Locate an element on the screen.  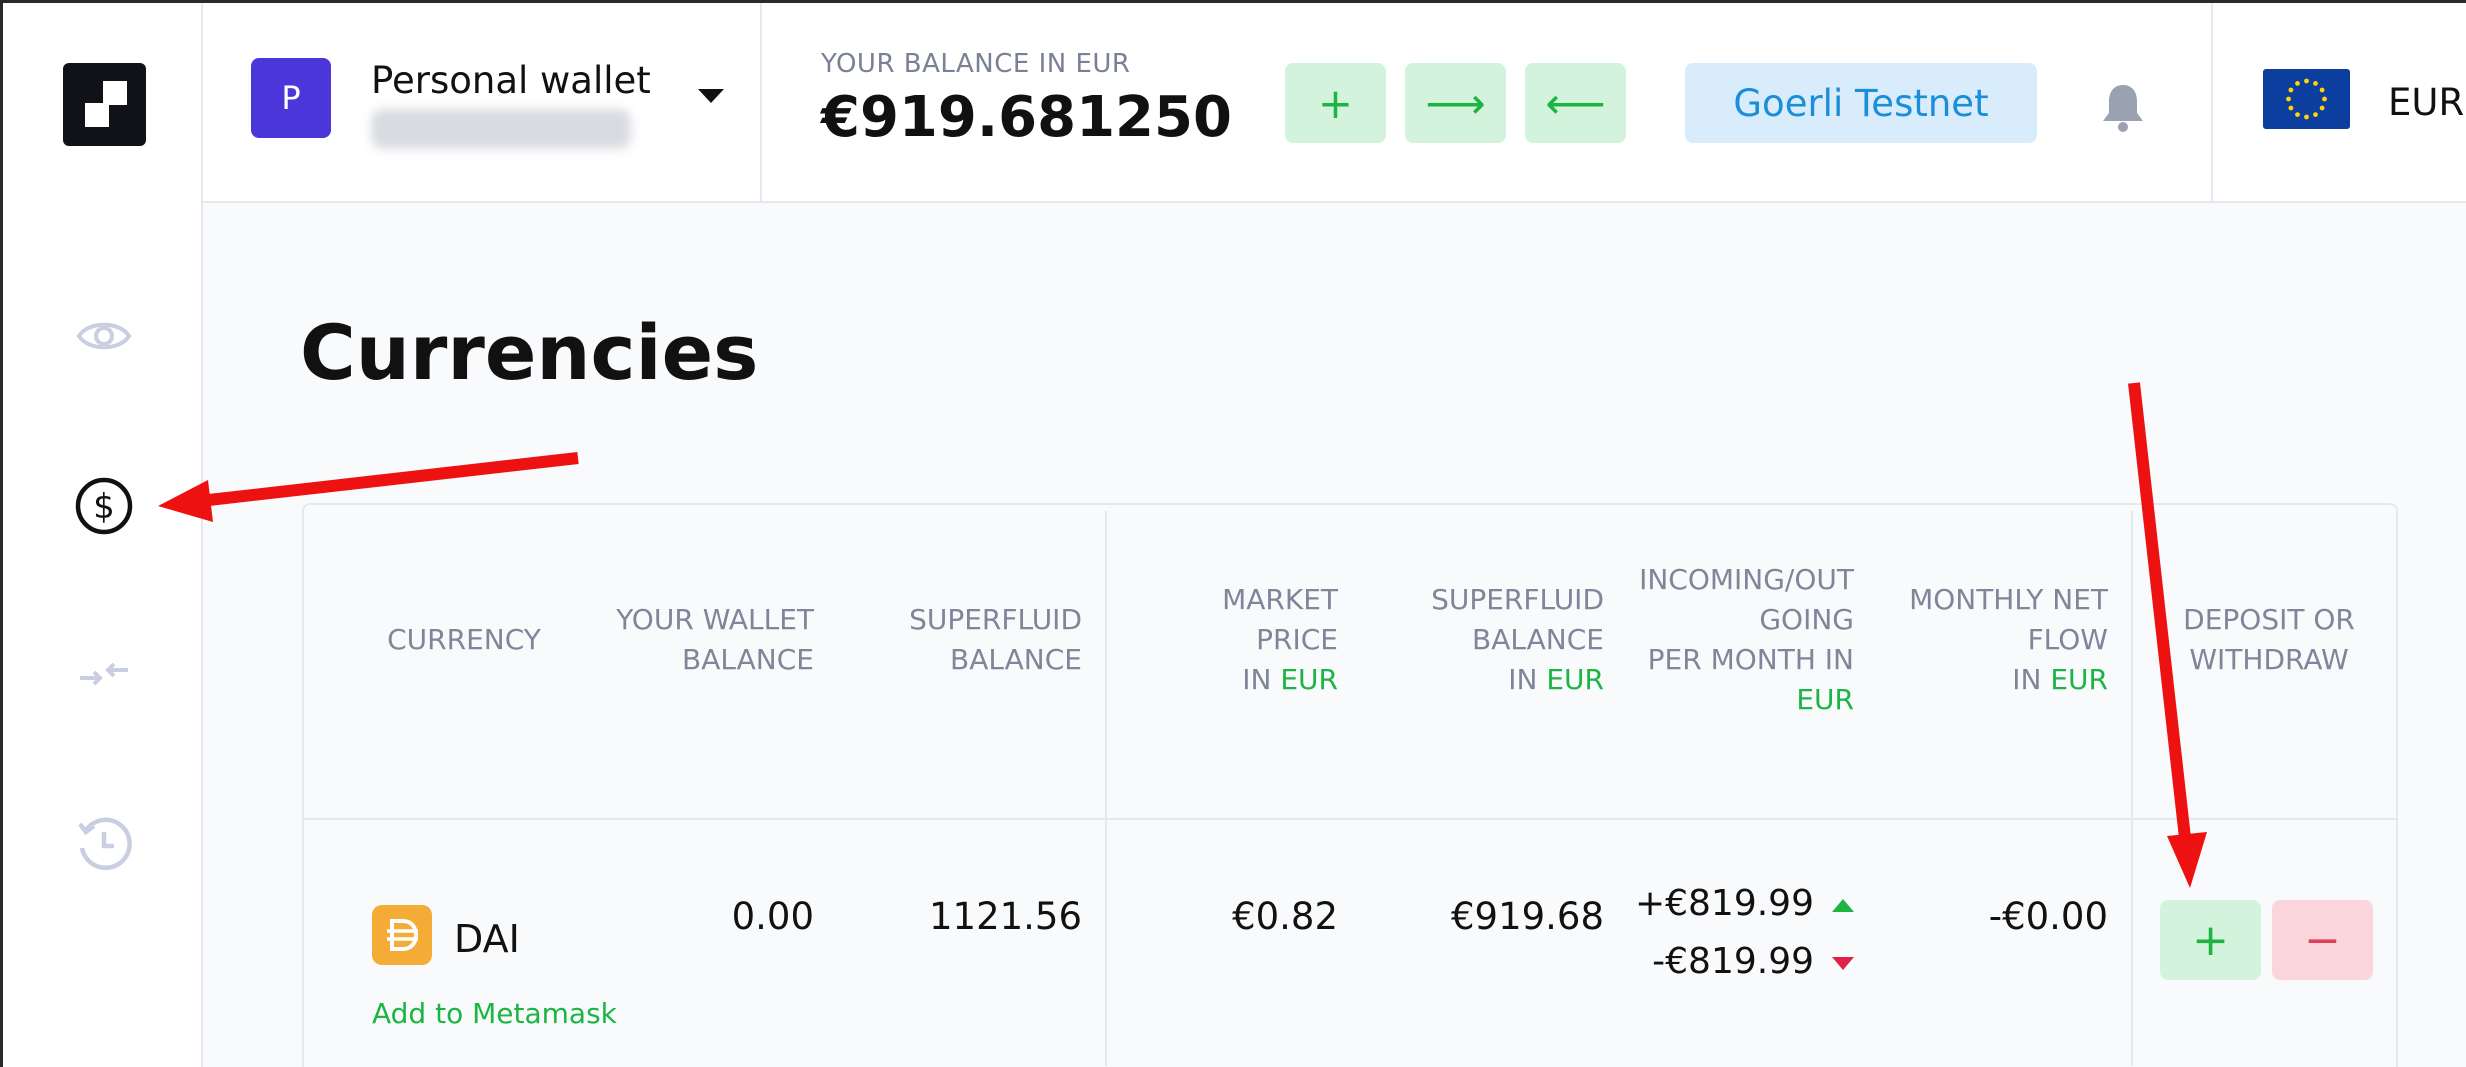
header-superfluid-balance-eur: SUPERFLUID BALANCE IN EUR is located at coordinates (1517, 639).